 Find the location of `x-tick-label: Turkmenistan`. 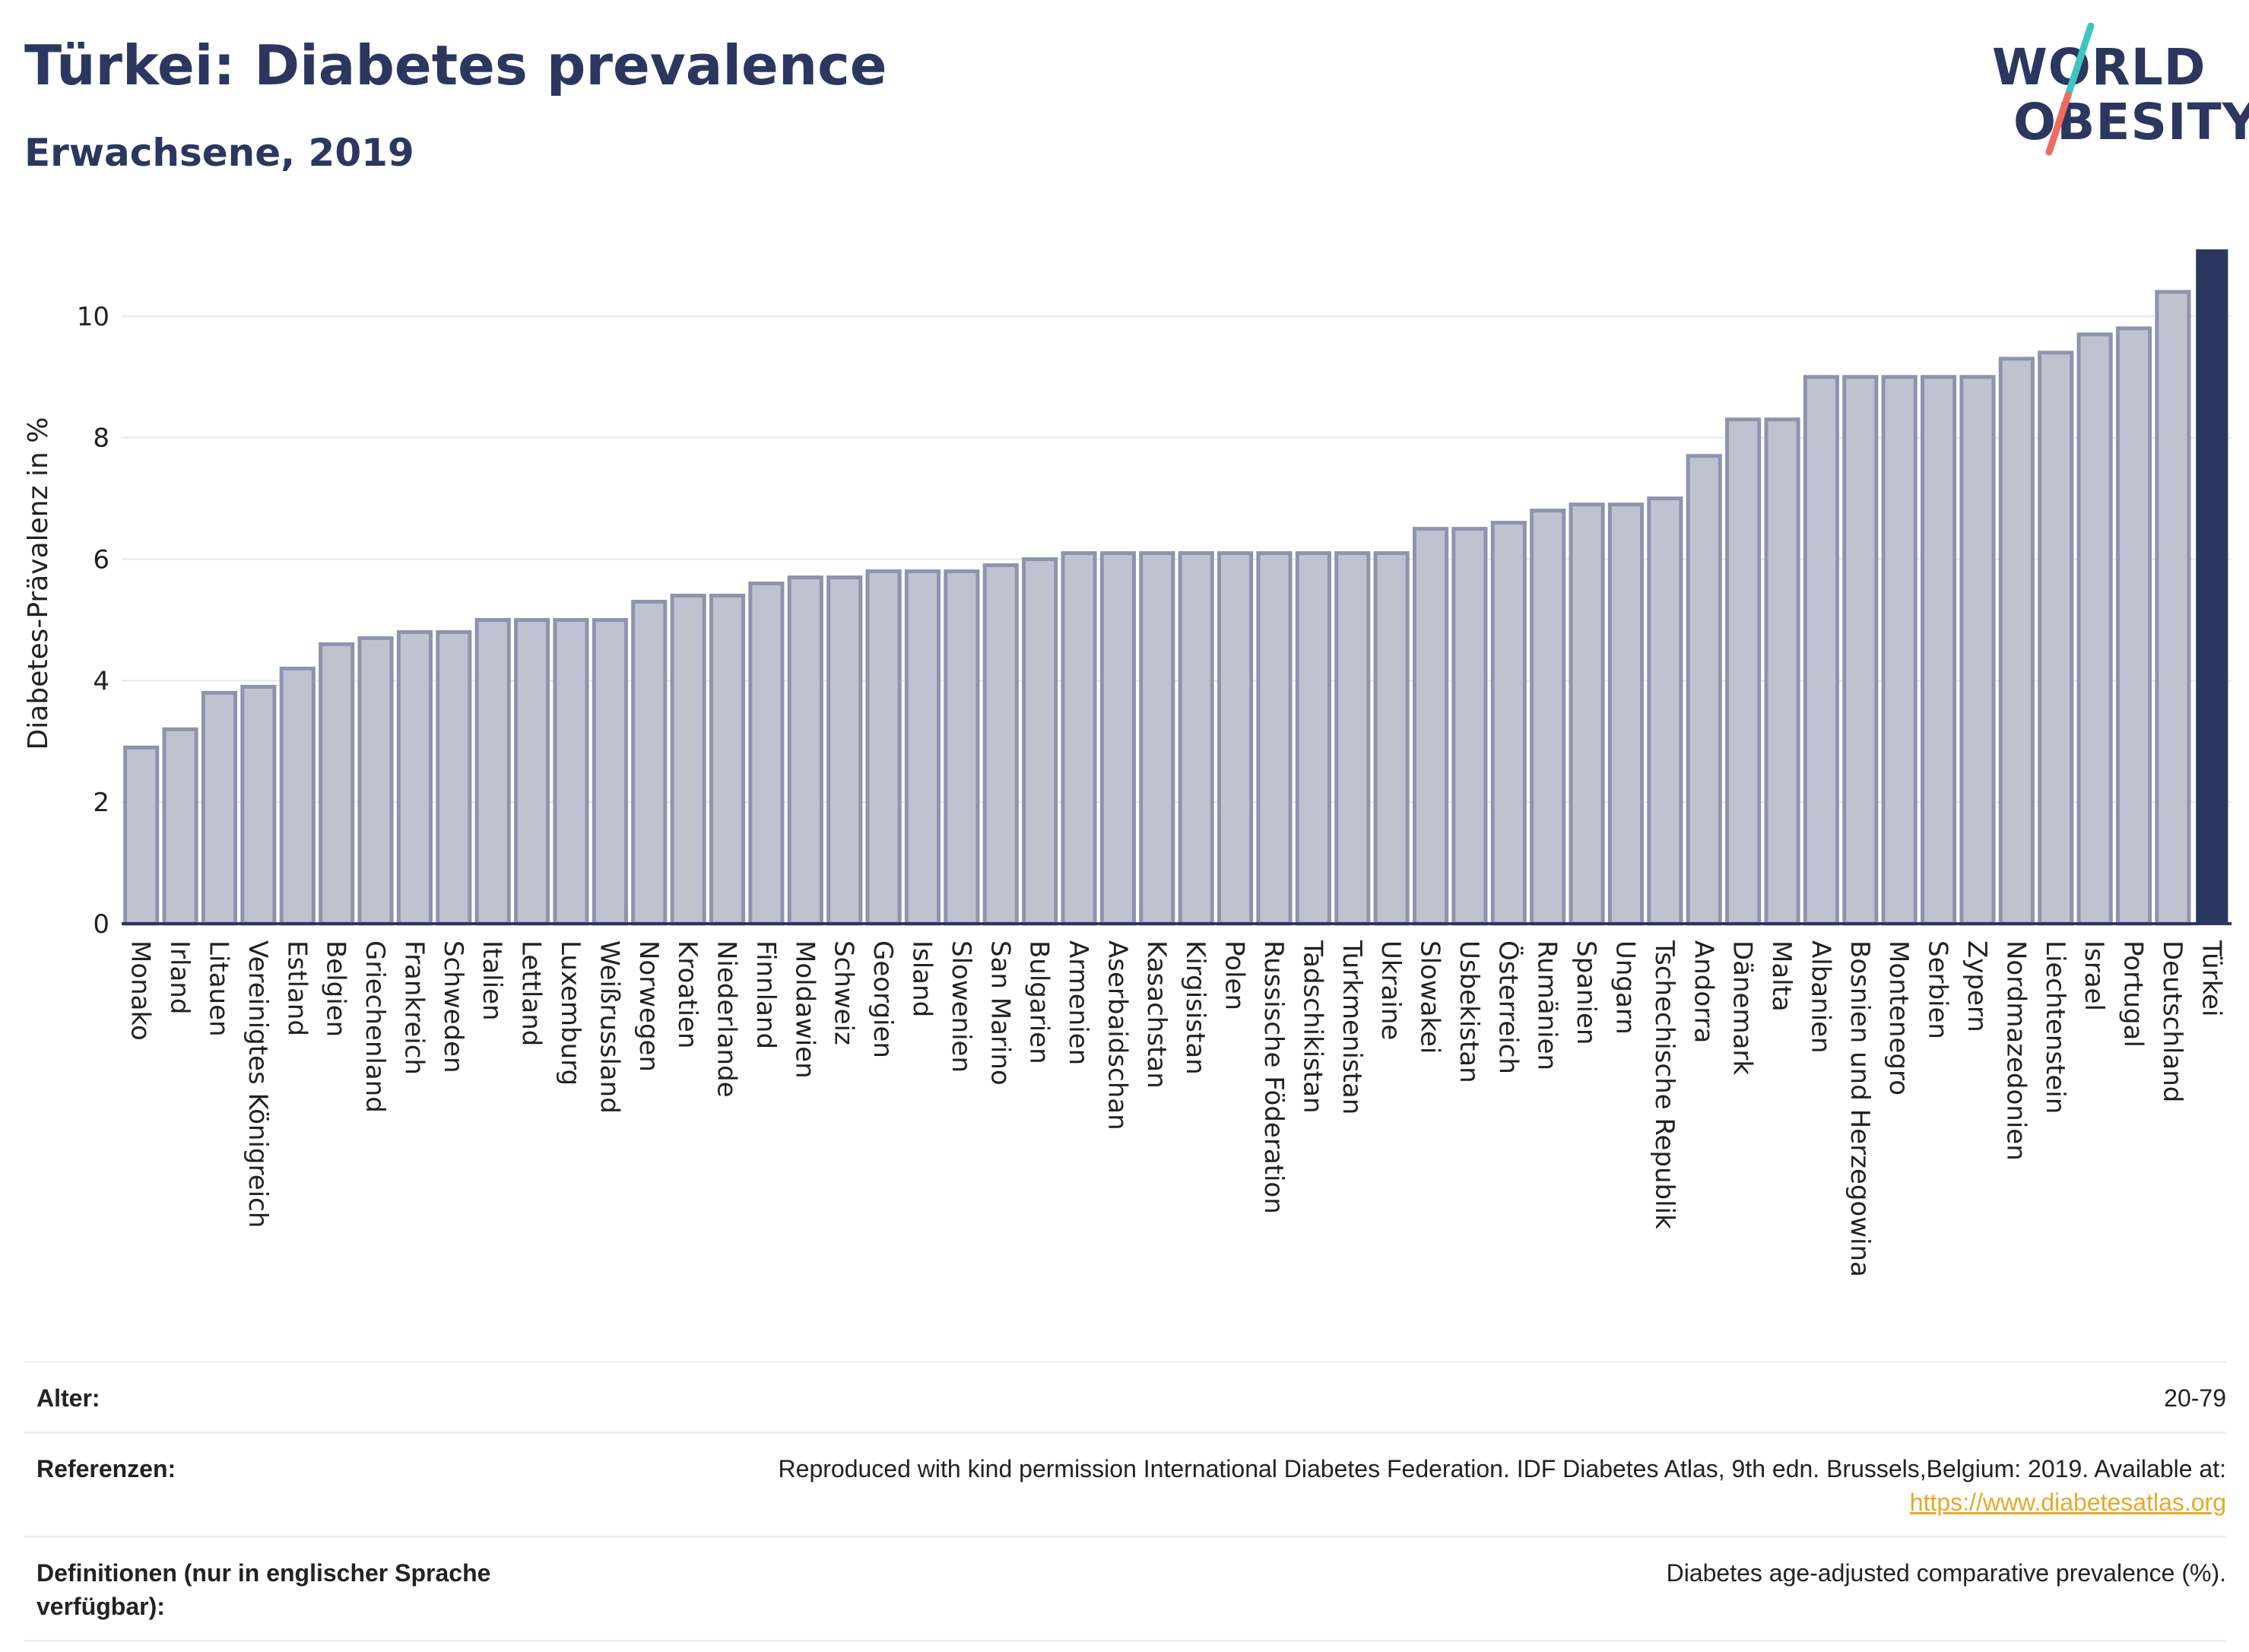

x-tick-label: Turkmenistan is located at coordinates (1352, 1027).